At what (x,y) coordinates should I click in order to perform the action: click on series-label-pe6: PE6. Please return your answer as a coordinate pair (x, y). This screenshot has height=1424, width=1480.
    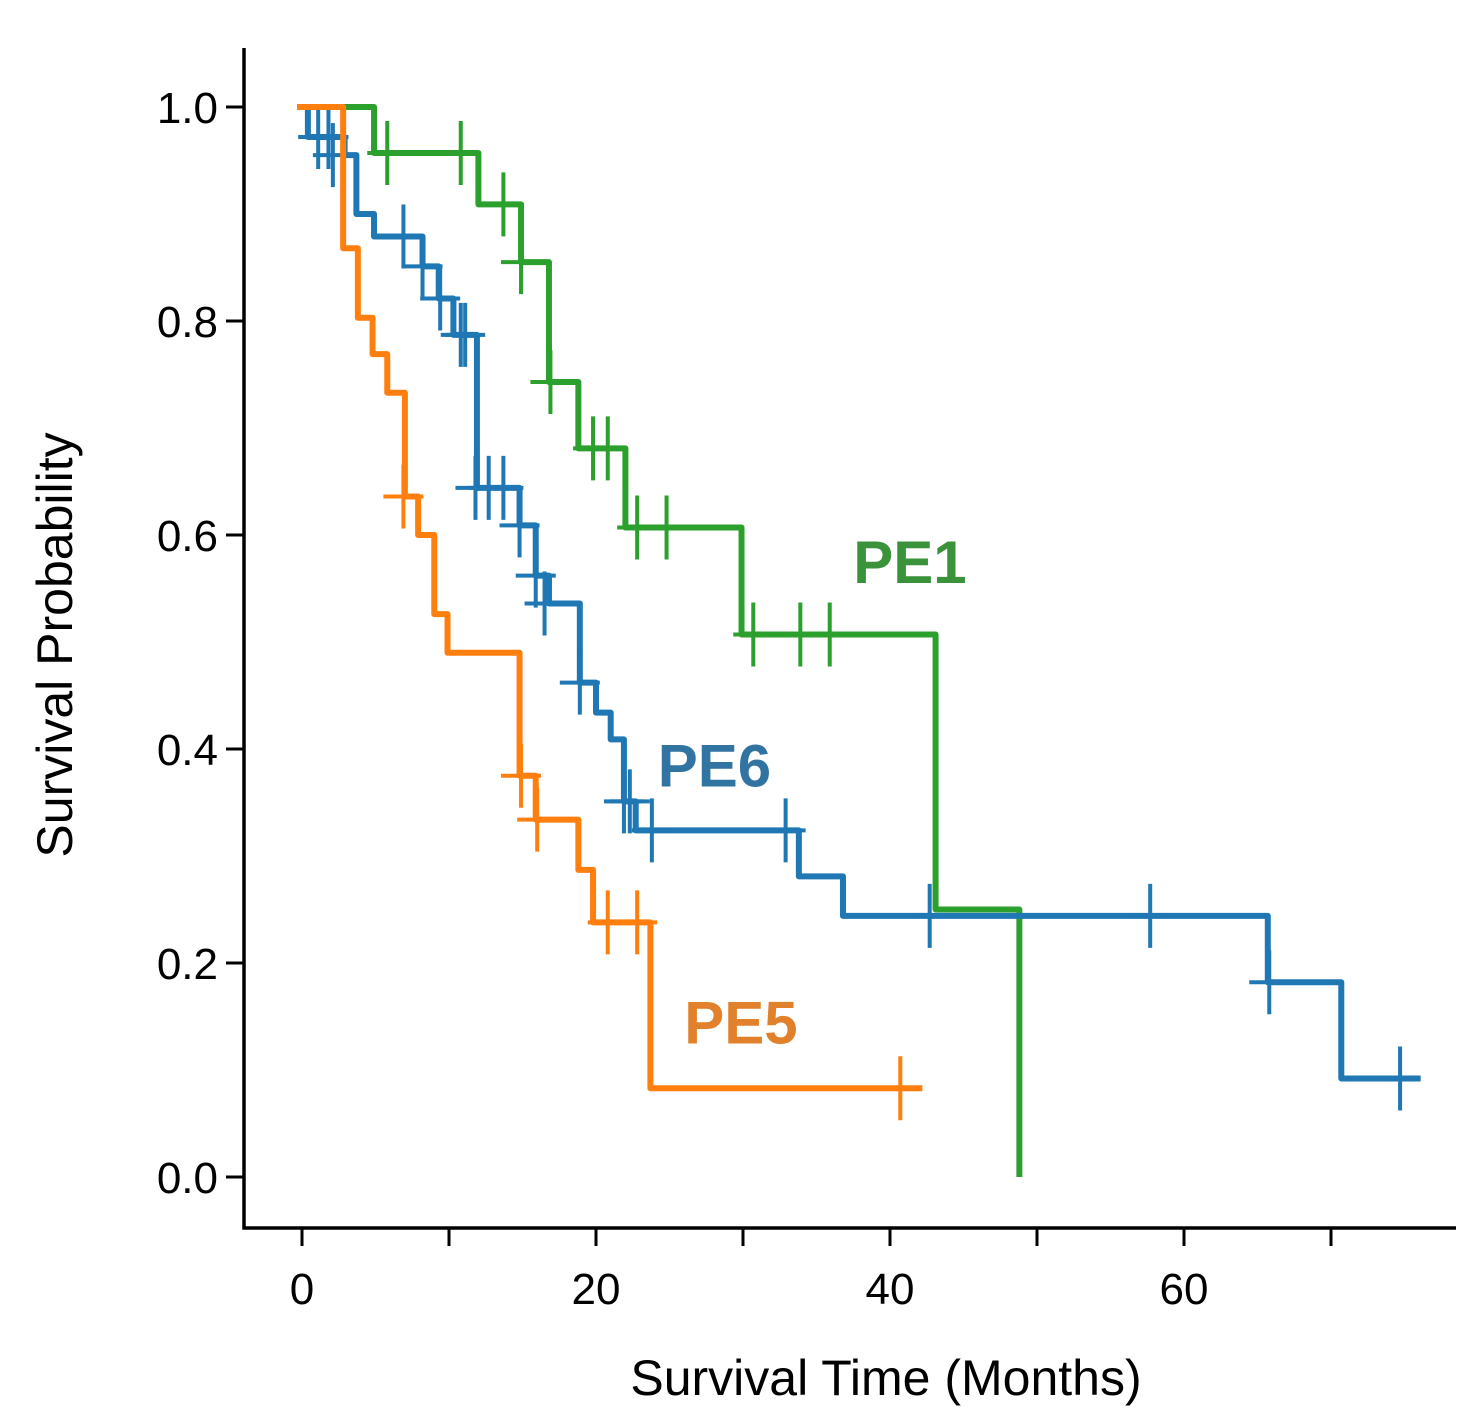
    Looking at the image, I should click on (714, 765).